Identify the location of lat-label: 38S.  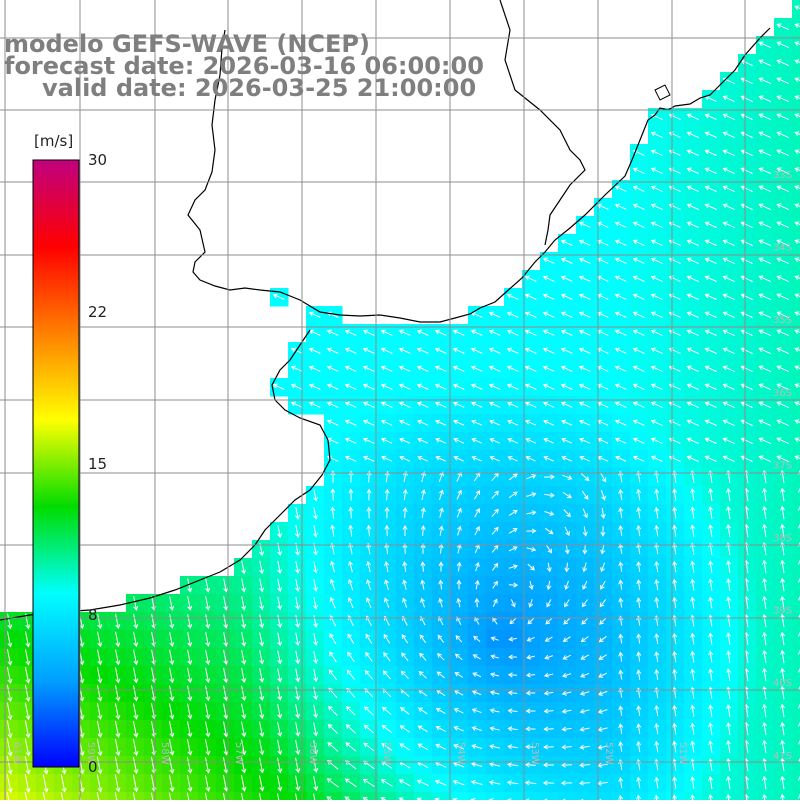
(782, 538).